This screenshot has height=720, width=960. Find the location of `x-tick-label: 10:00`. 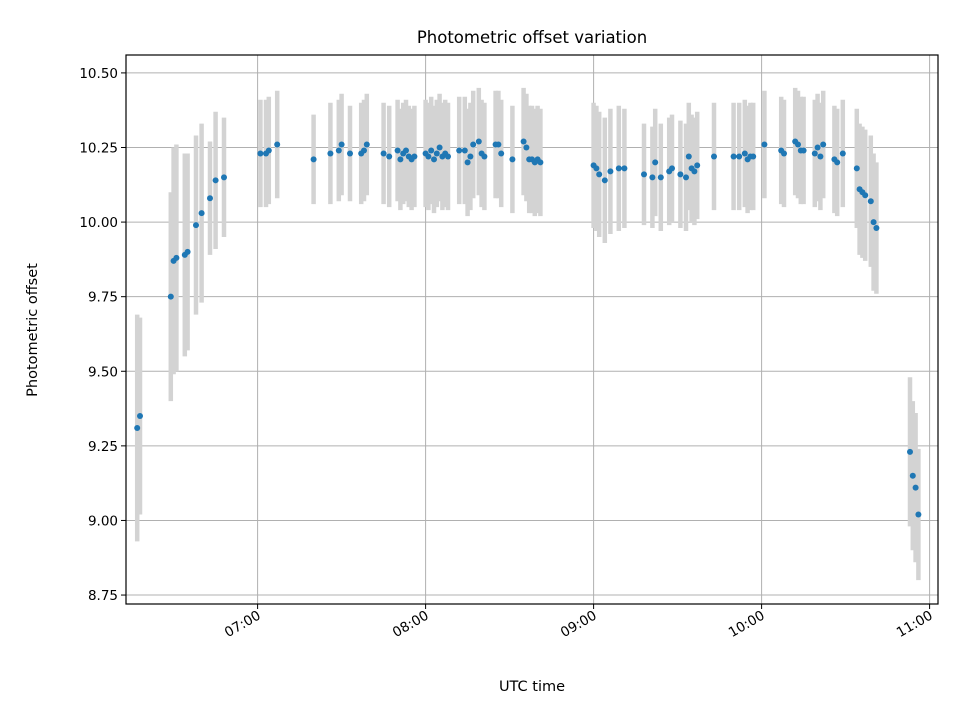

x-tick-label: 10:00 is located at coordinates (747, 624).